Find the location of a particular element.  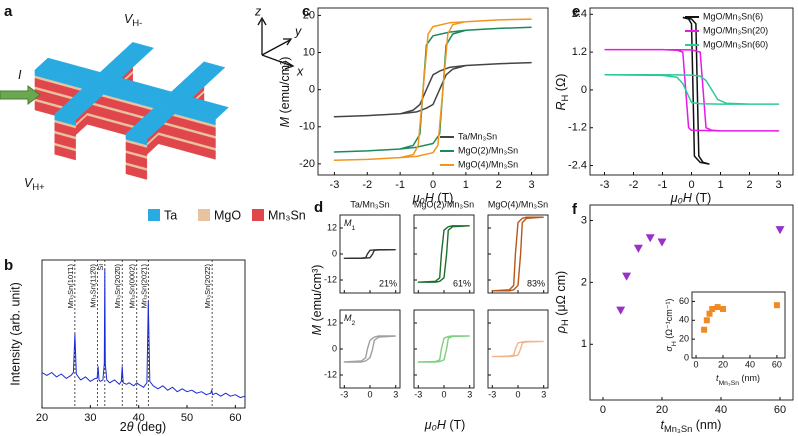

legend-label: MgO is located at coordinates (227, 215).